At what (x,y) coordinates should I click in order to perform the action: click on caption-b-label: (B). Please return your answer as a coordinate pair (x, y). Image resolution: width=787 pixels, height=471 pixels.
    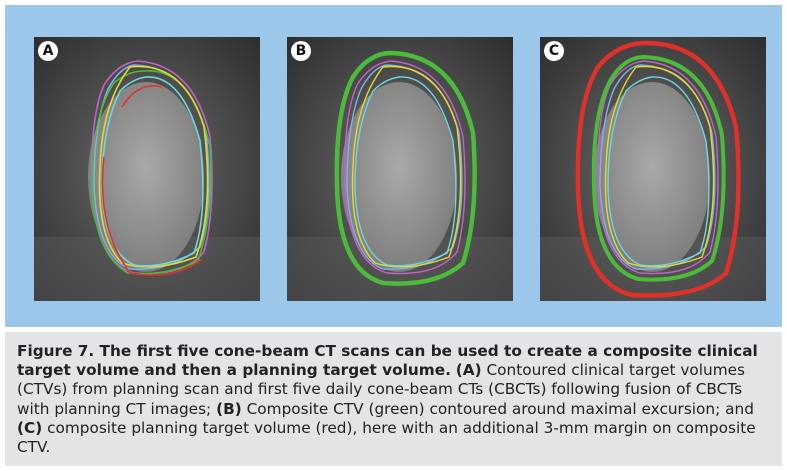
    Looking at the image, I should click on (229, 408).